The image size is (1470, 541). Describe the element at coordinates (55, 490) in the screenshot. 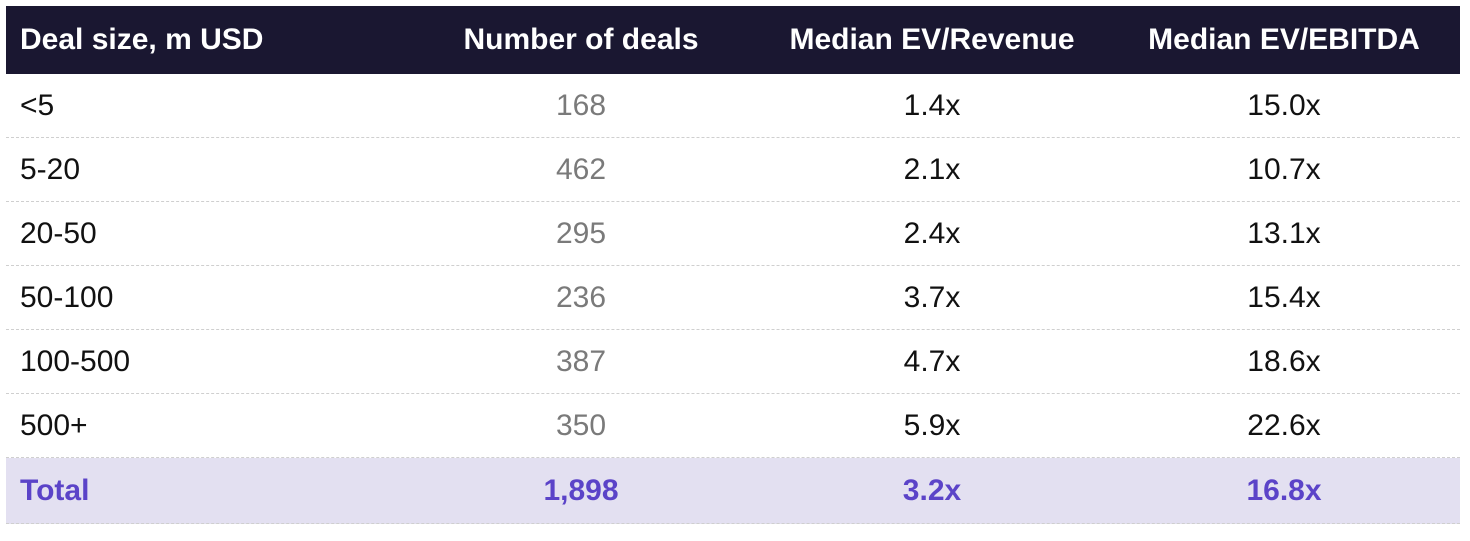

I see `total-label: Total` at that location.